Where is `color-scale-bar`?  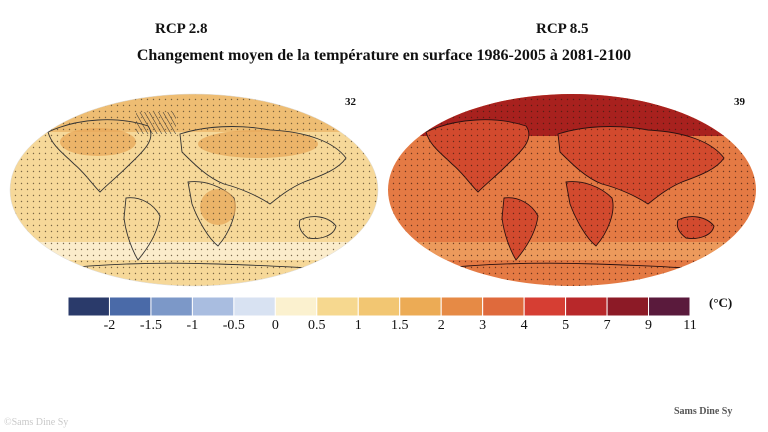
color-scale-bar is located at coordinates (379, 306).